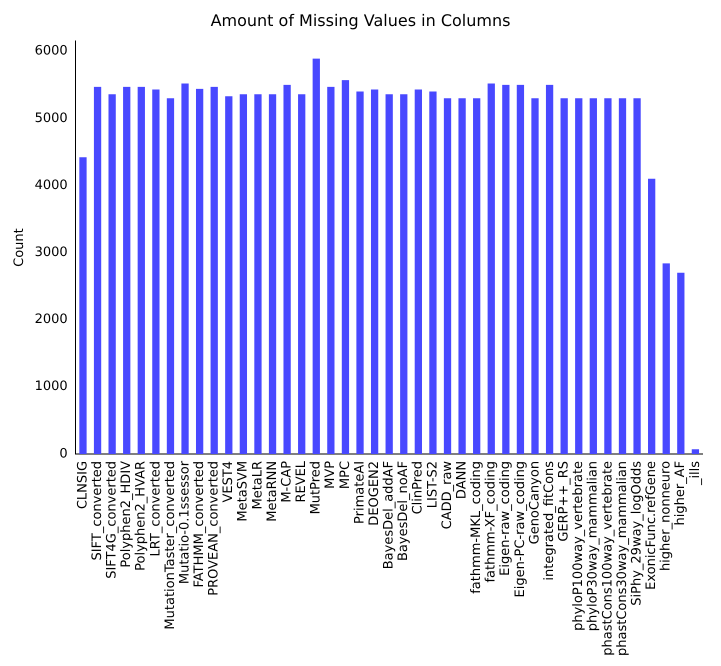 The height and width of the screenshot is (666, 721). Describe the element at coordinates (462, 480) in the screenshot. I see `x-tick-label: DANN` at that location.